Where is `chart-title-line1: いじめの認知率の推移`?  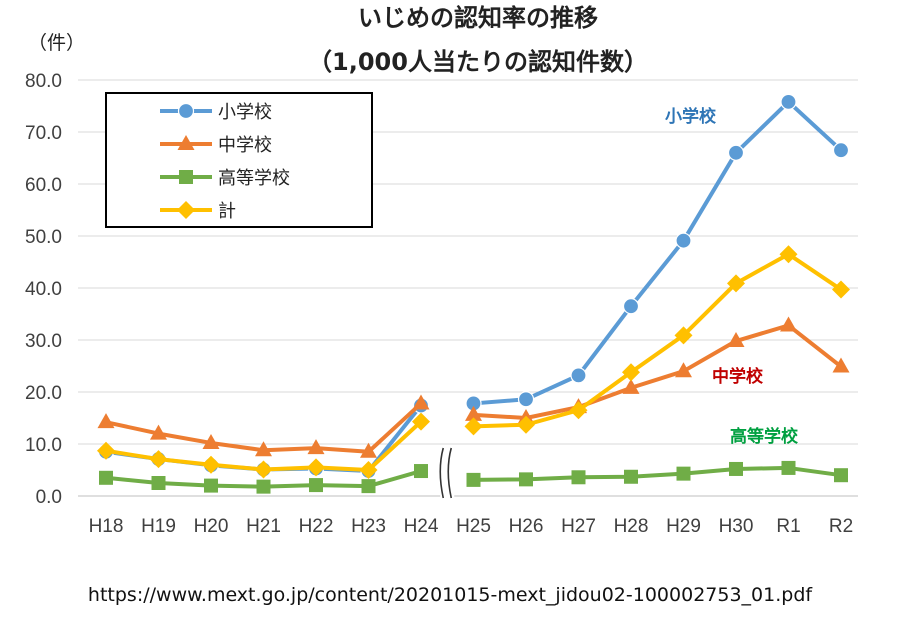
chart-title-line1: いじめの認知率の推移 is located at coordinates (478, 18).